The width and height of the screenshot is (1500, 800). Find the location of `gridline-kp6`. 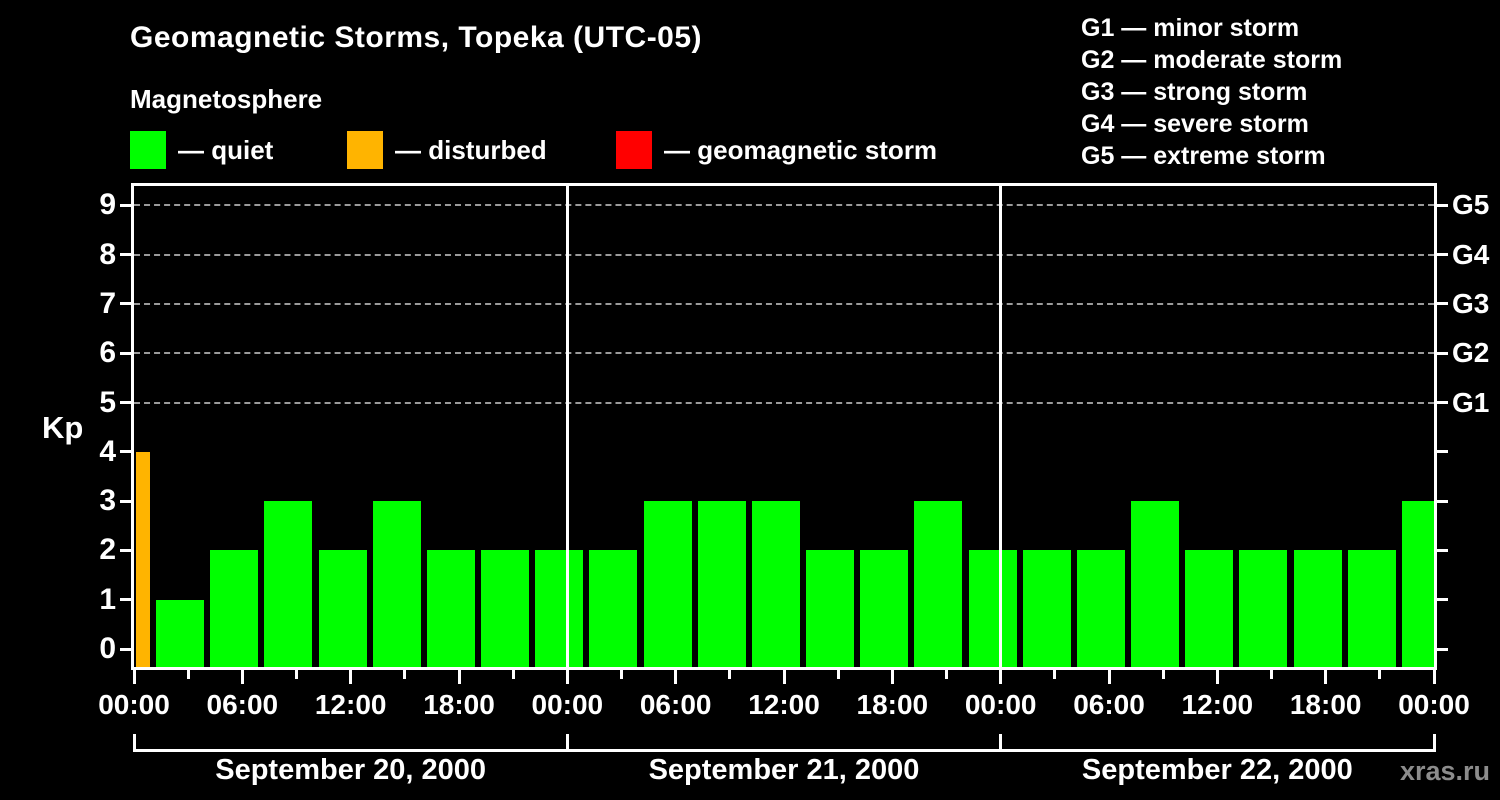

gridline-kp6 is located at coordinates (784, 353).